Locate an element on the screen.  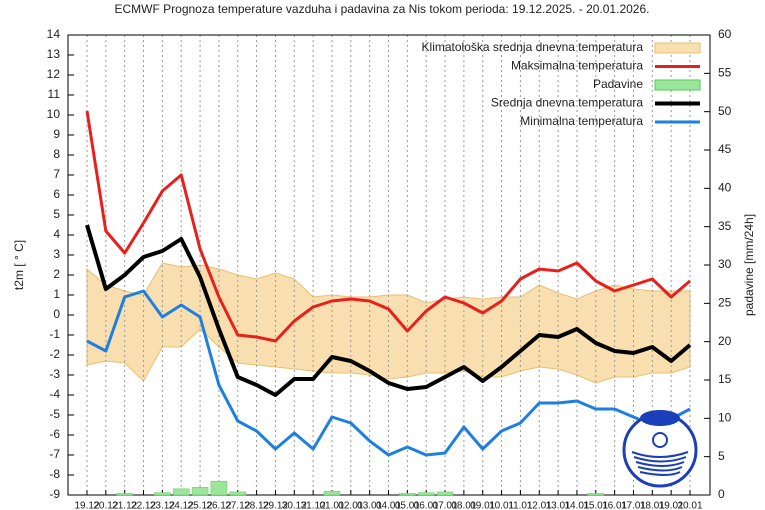
y-tick-label: -8 is located at coordinates (54, 474).